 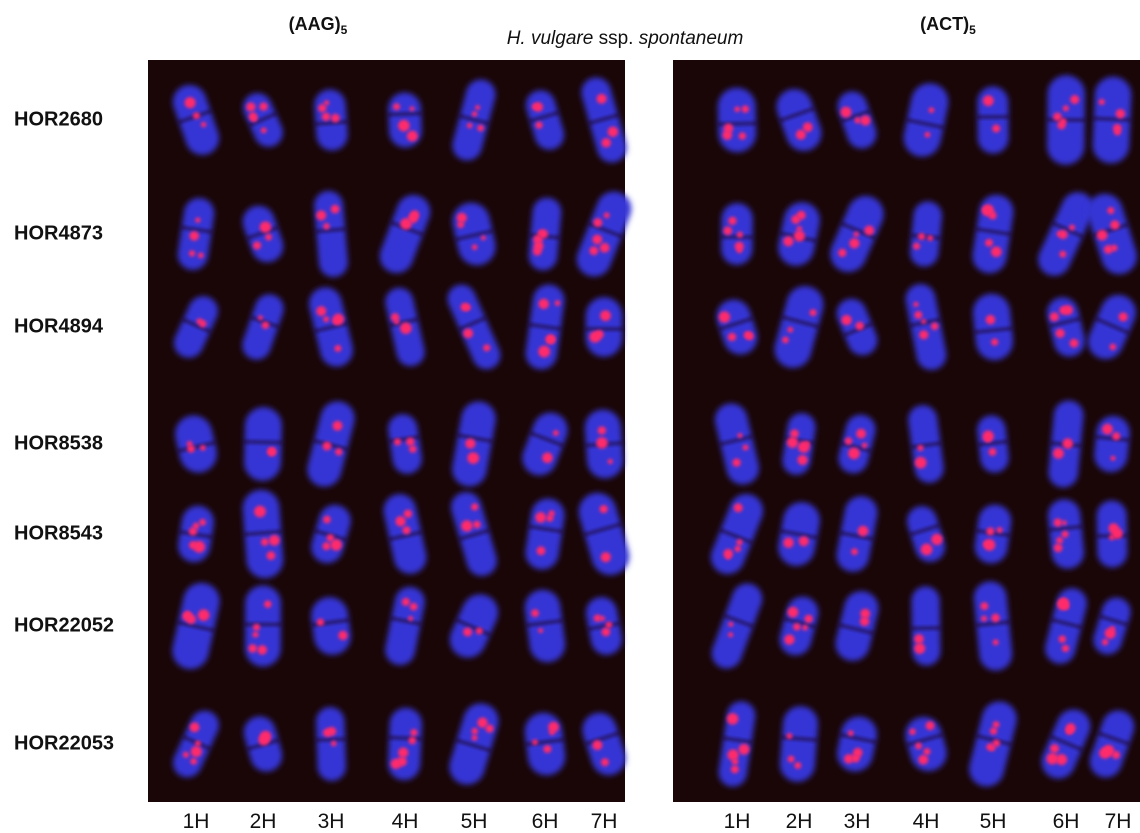 What do you see at coordinates (857, 821) in the screenshot?
I see `column-label: 3H` at bounding box center [857, 821].